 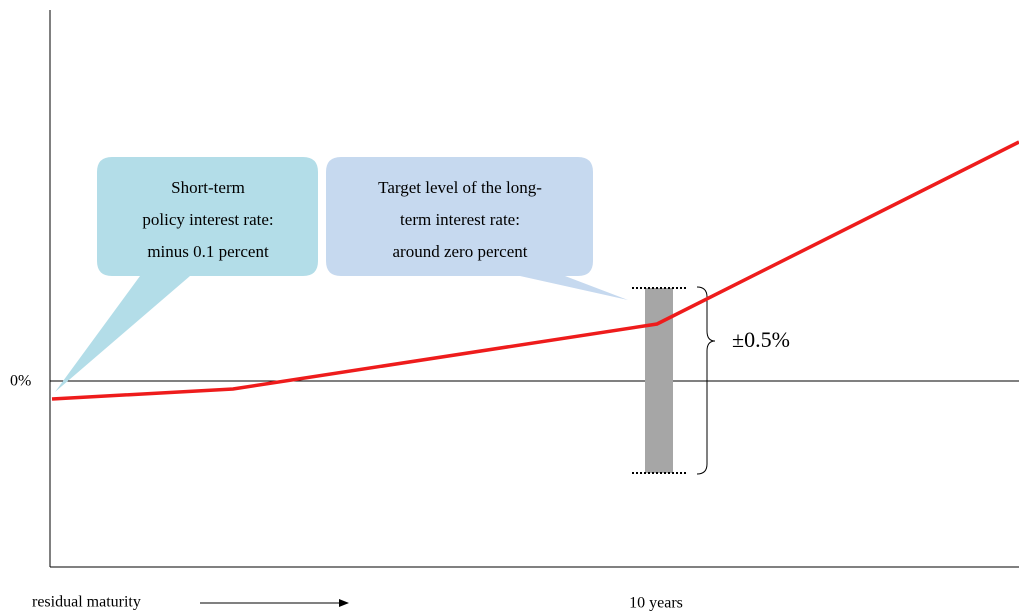 I want to click on target-band, so click(x=659, y=380).